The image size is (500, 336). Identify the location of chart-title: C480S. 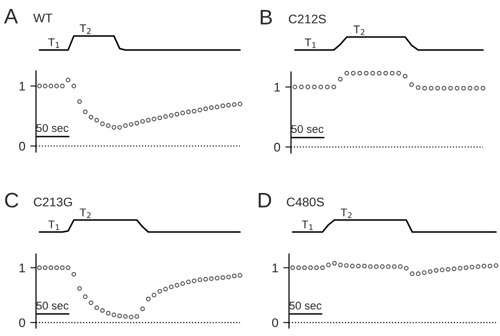
(305, 202).